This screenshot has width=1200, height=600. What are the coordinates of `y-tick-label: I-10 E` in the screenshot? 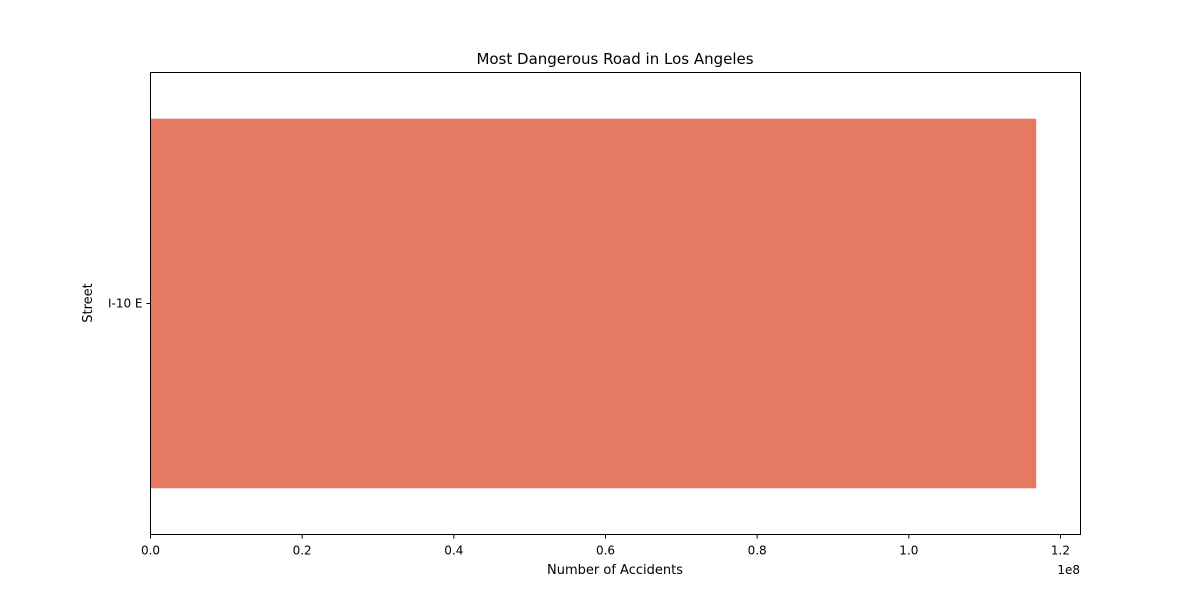 It's located at (125, 304).